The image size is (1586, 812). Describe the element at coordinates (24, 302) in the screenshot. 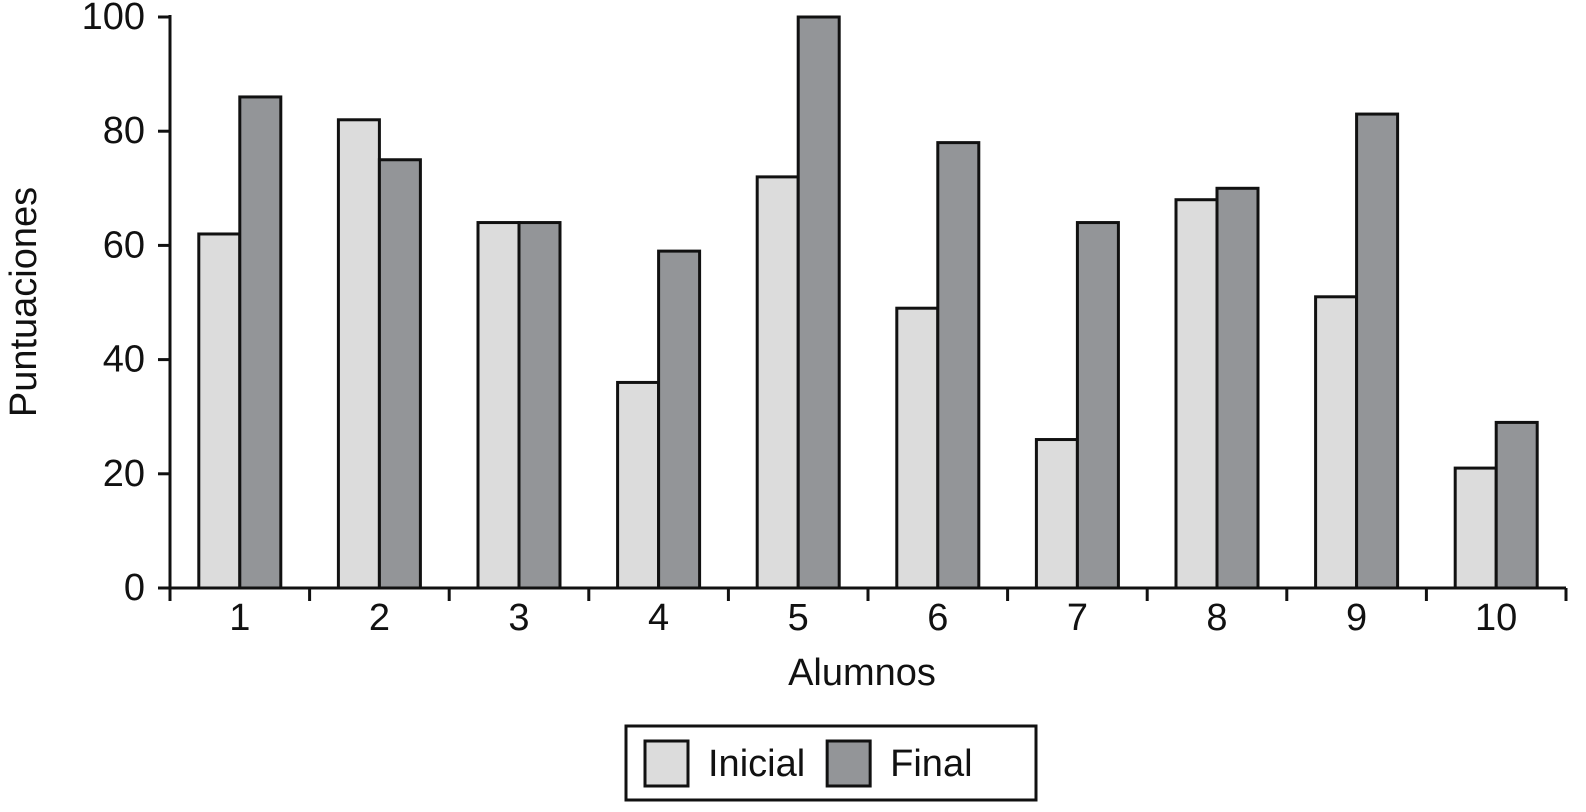

I see `y-axis-label: Puntuaciones` at that location.